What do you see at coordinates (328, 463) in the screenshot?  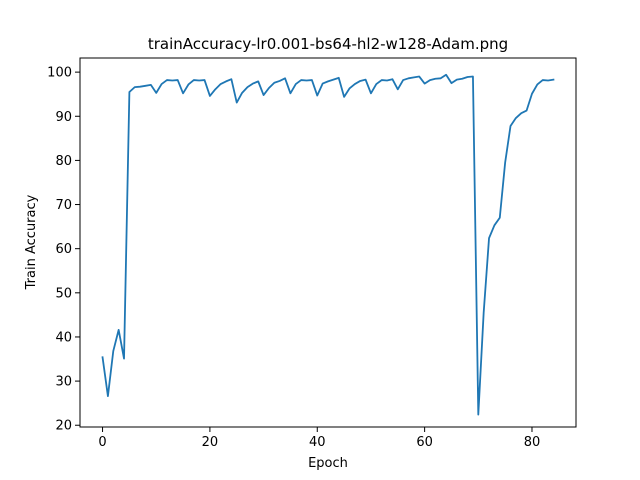 I see `x-axis-label: Epoch` at bounding box center [328, 463].